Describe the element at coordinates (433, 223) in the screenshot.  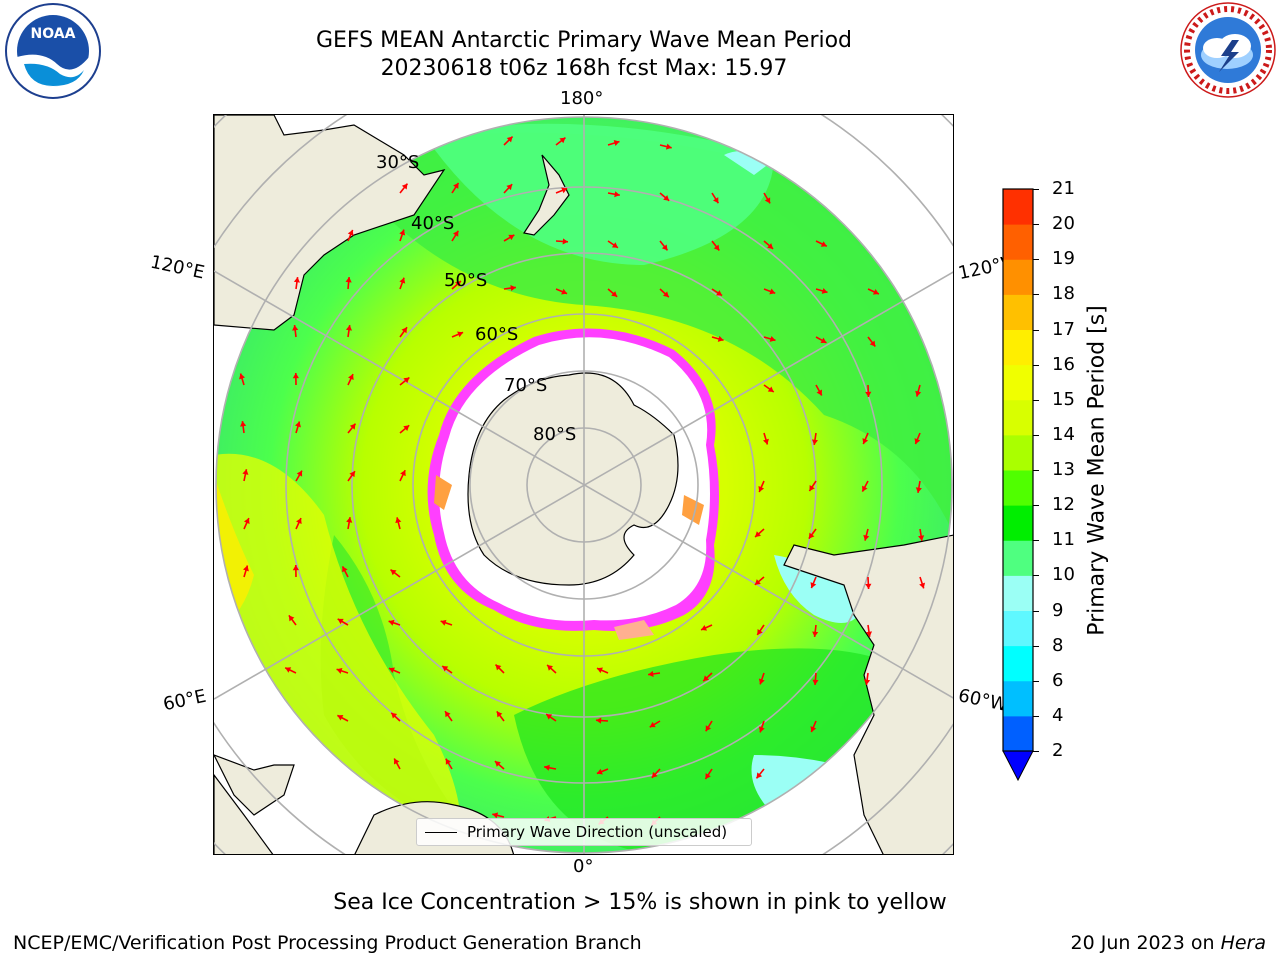
I see `lat-label-40s: 40°S` at that location.